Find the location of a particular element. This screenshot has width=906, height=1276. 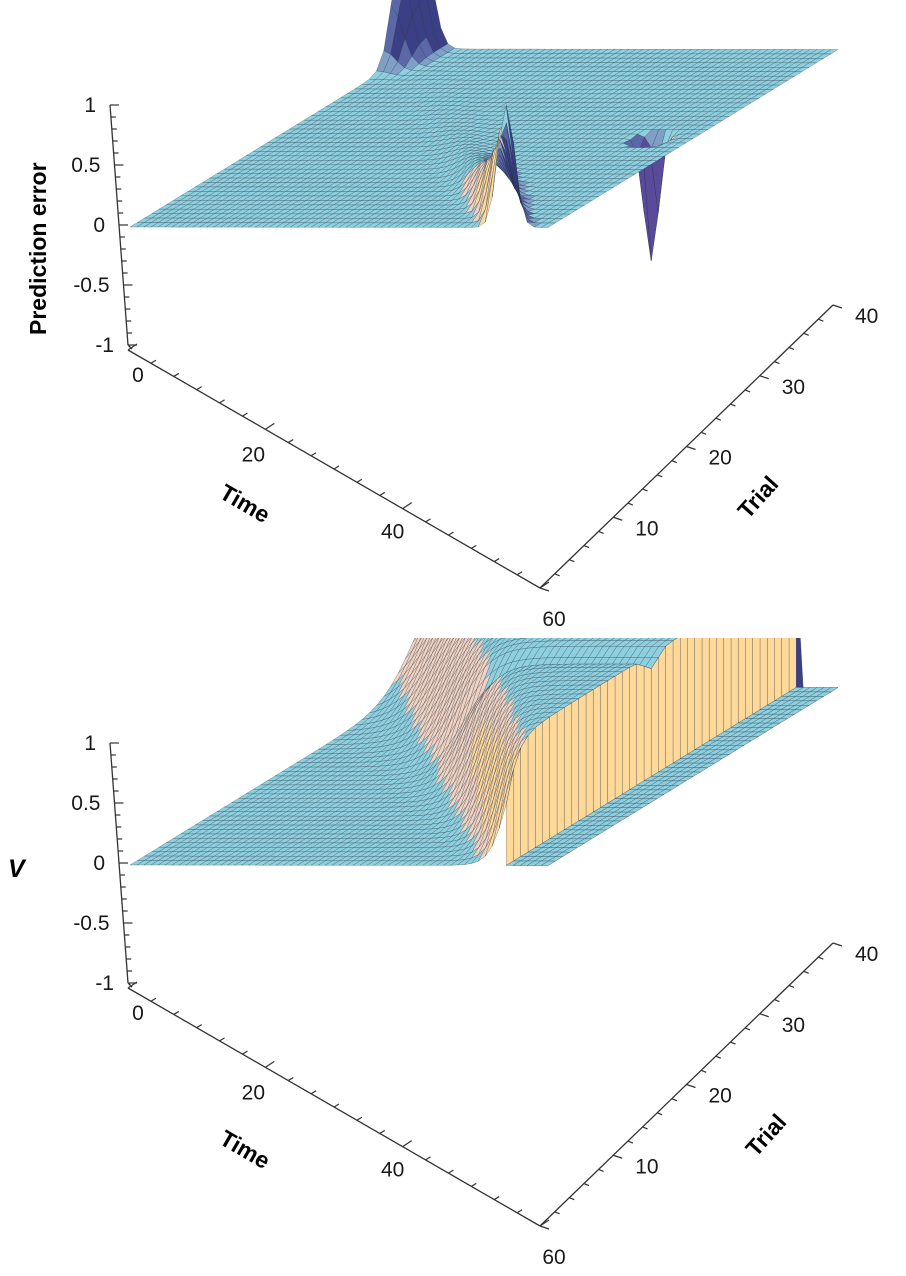

surface-mesh is located at coordinates (484, 752).